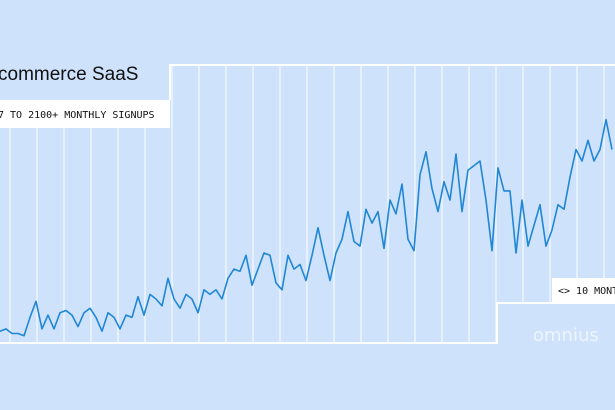 The height and width of the screenshot is (410, 615). I want to click on chart-title: commerce SaaS, so click(69, 74).